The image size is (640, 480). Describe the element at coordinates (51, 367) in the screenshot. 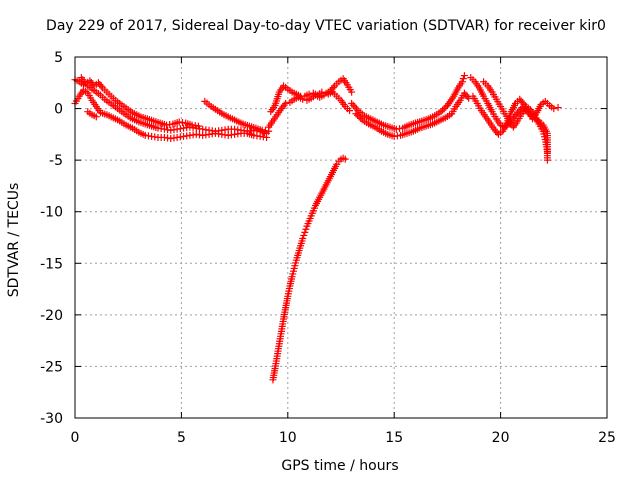

I see `y-tick-label: -25` at that location.